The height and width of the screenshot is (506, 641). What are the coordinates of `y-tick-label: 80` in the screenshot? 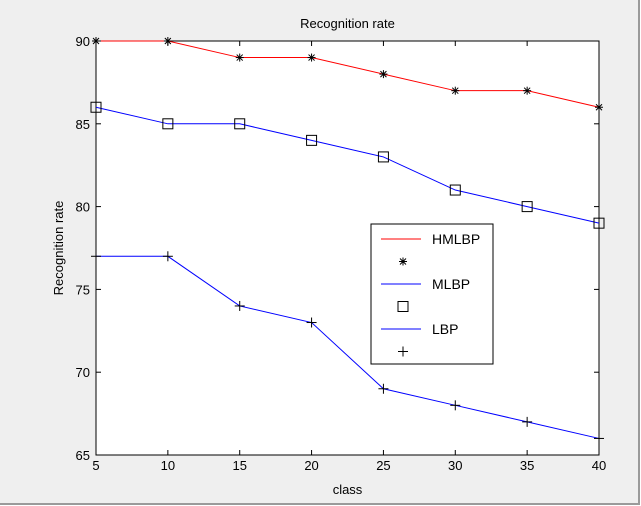 It's located at (83, 207).